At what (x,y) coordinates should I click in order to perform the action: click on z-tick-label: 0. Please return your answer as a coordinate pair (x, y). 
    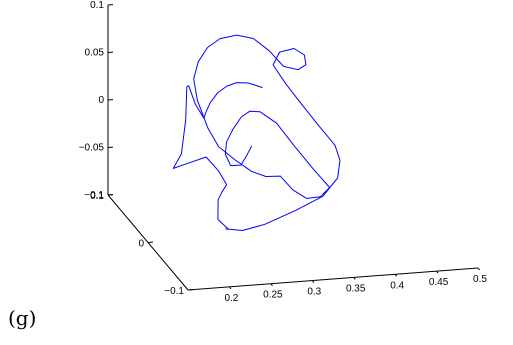
    Looking at the image, I should click on (101, 100).